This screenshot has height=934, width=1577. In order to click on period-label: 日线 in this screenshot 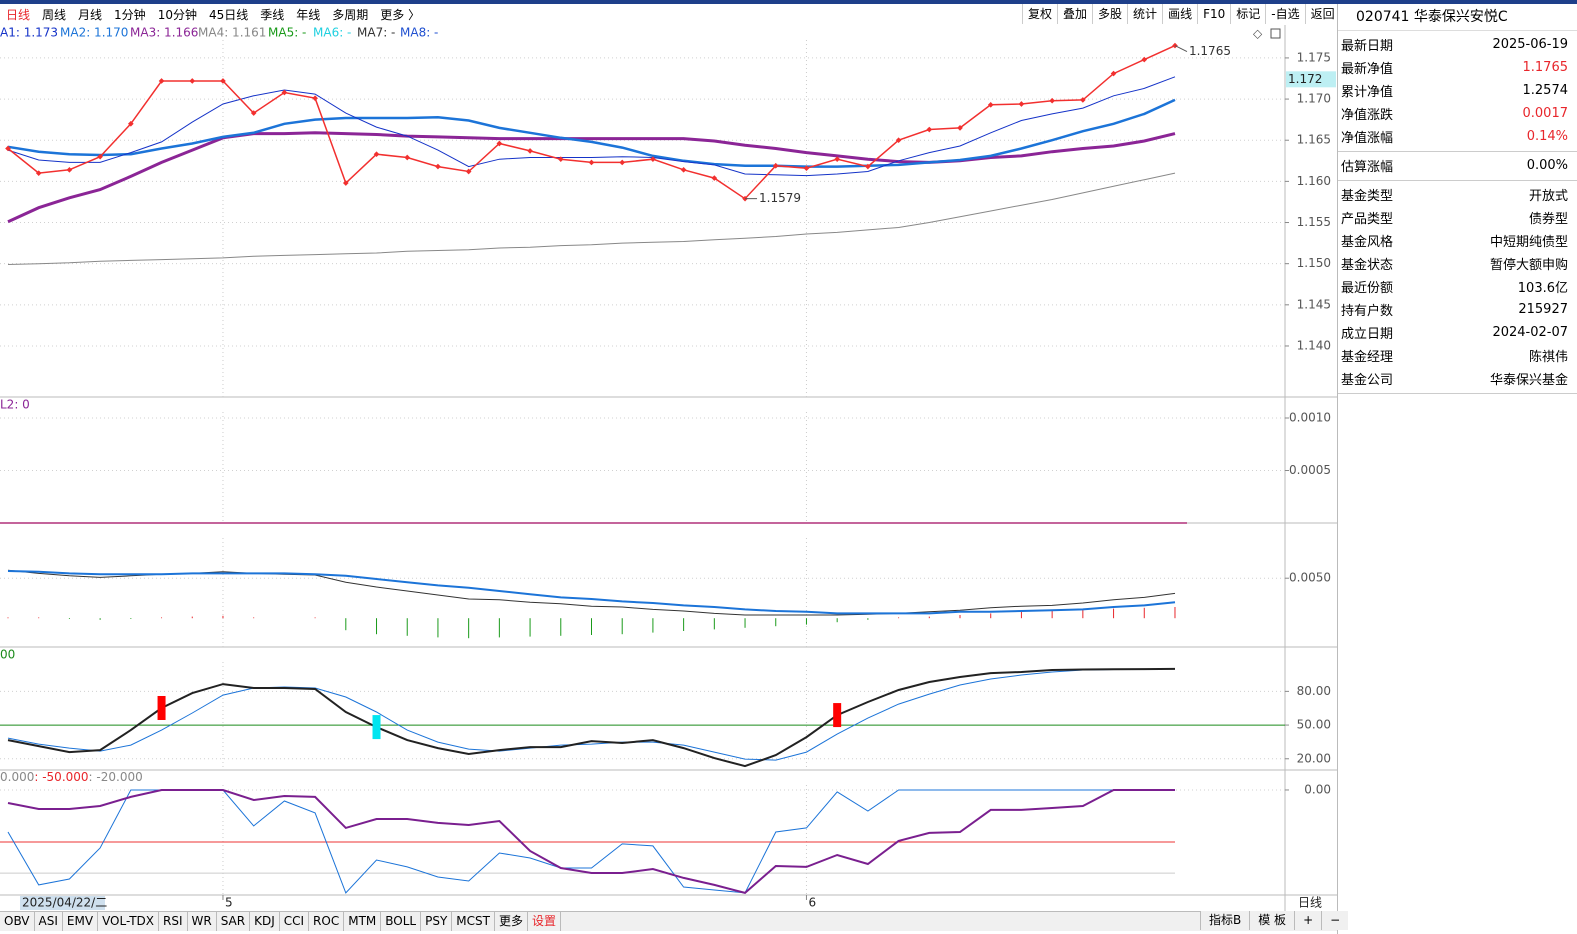, I will do `click(1310, 903)`.